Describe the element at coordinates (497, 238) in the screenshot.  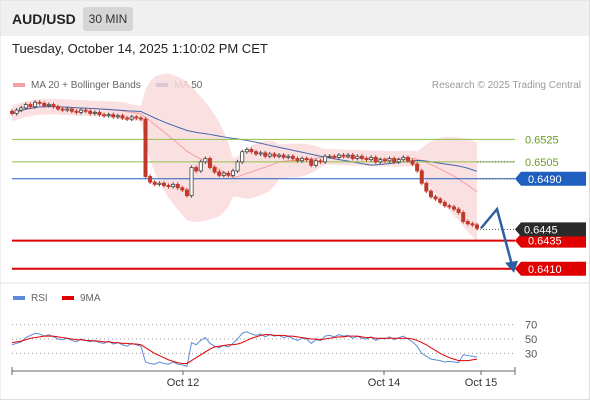
I see `projection-arrow` at that location.